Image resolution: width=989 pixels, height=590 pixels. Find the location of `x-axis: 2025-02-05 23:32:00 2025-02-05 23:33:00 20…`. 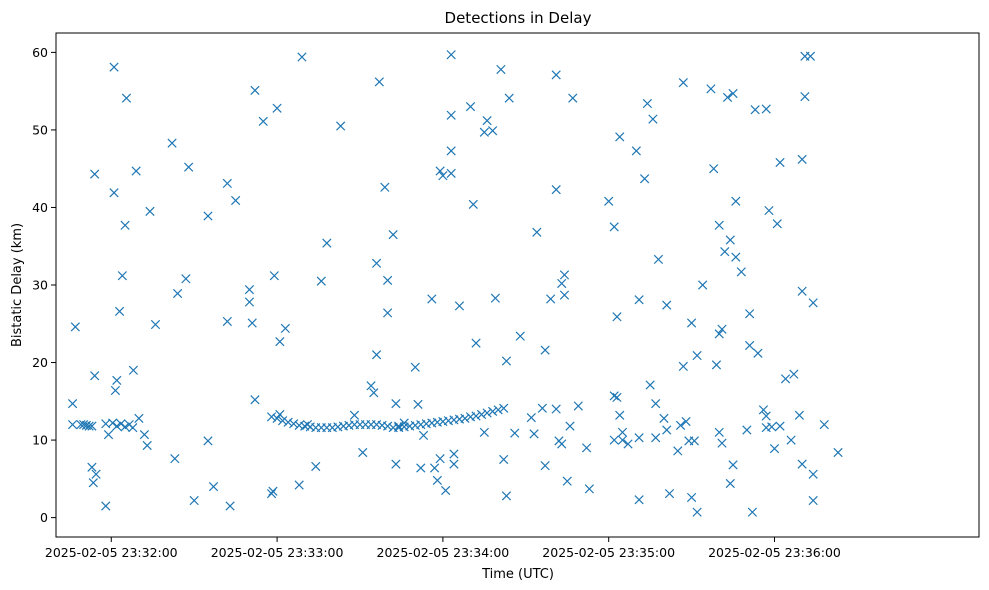

x-axis: 2025-02-05 23:32:00 2025-02-05 23:33:00 20… is located at coordinates (443, 548).